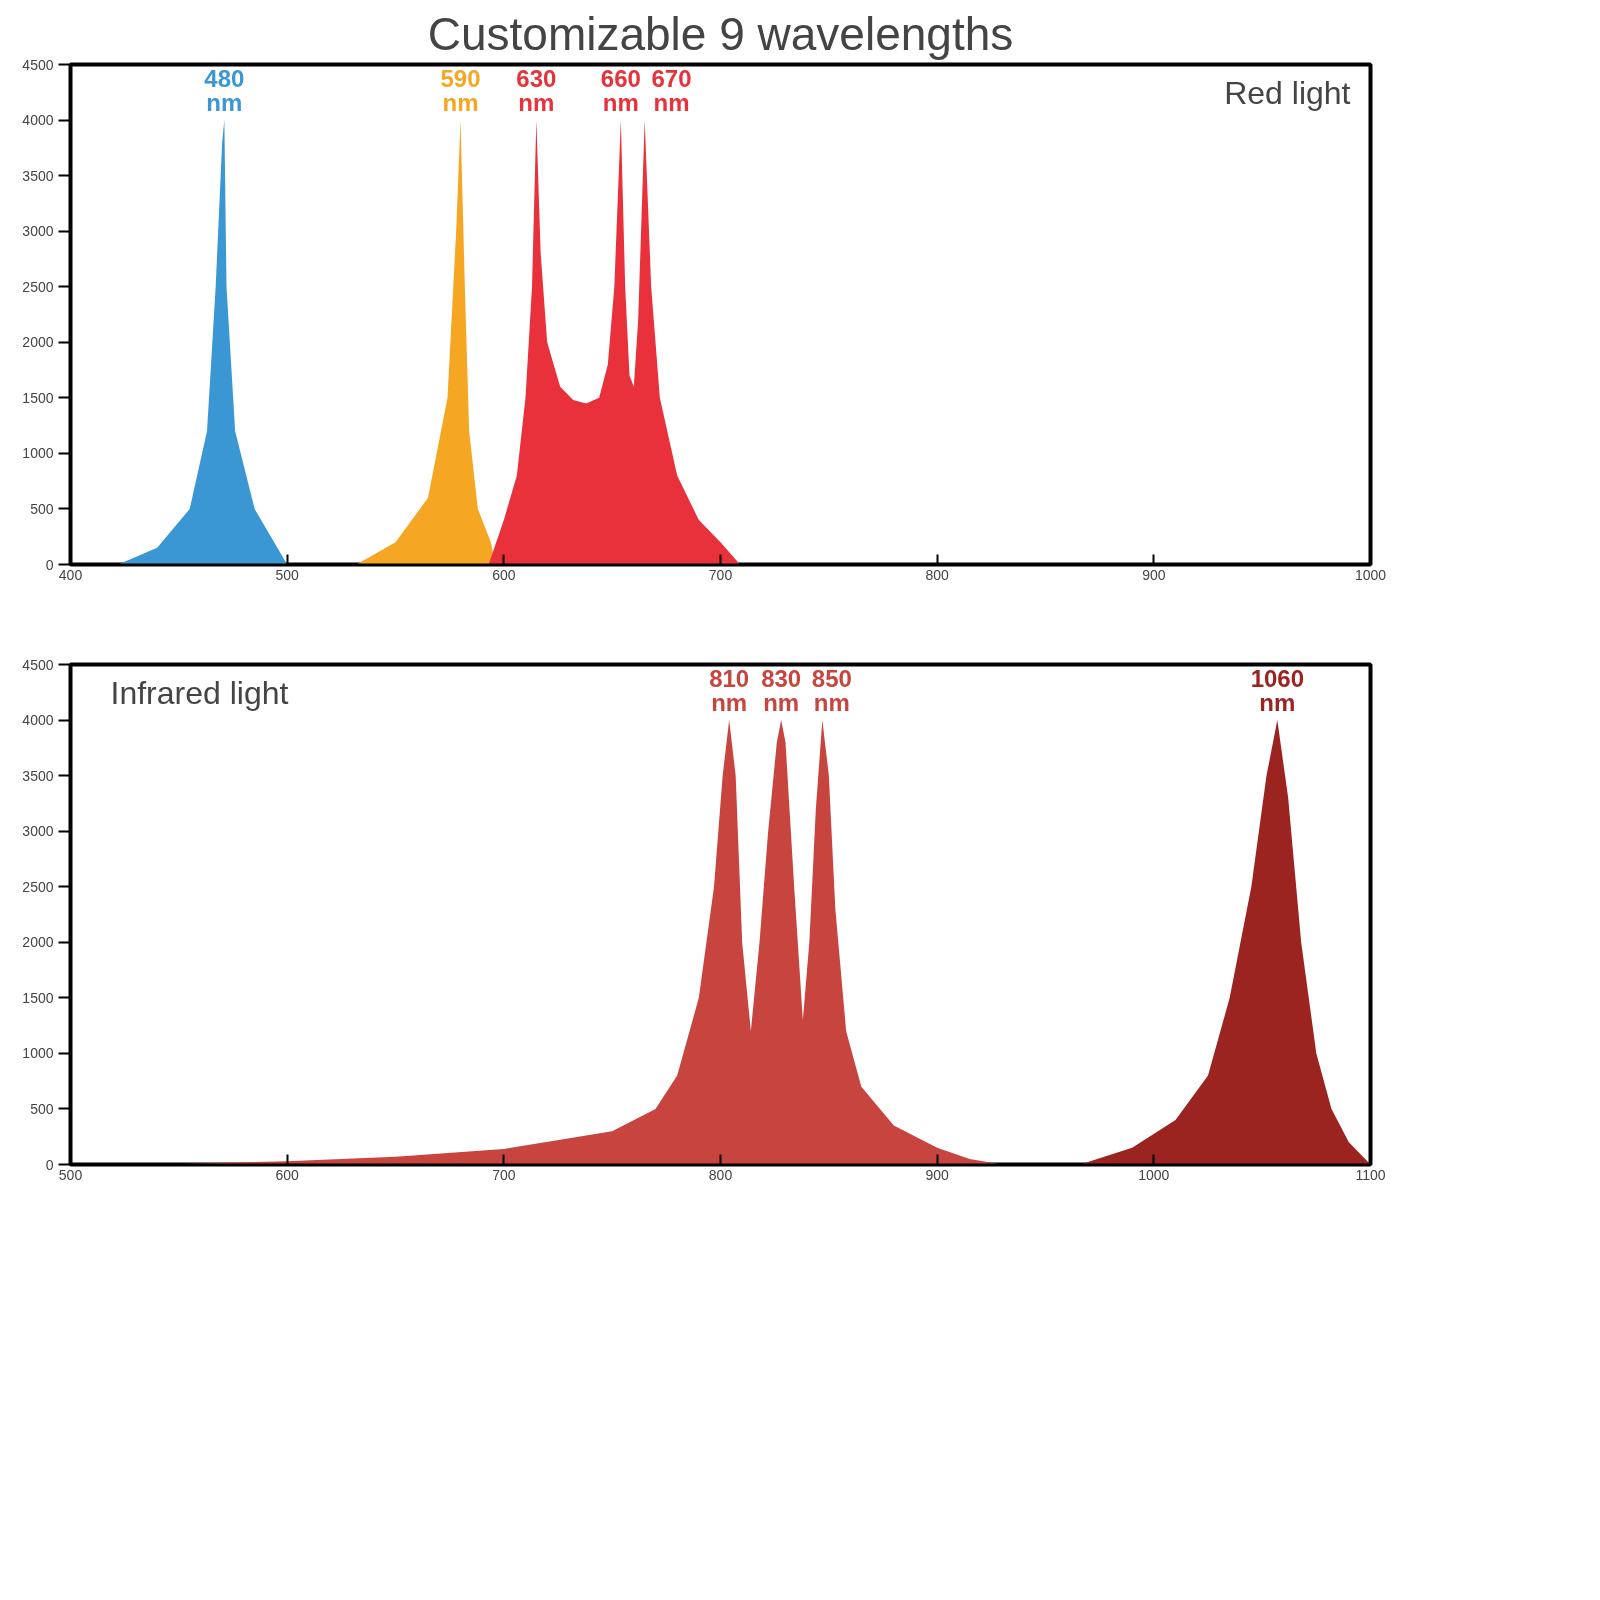  I want to click on annotation: 630 nm, so click(536, 90).